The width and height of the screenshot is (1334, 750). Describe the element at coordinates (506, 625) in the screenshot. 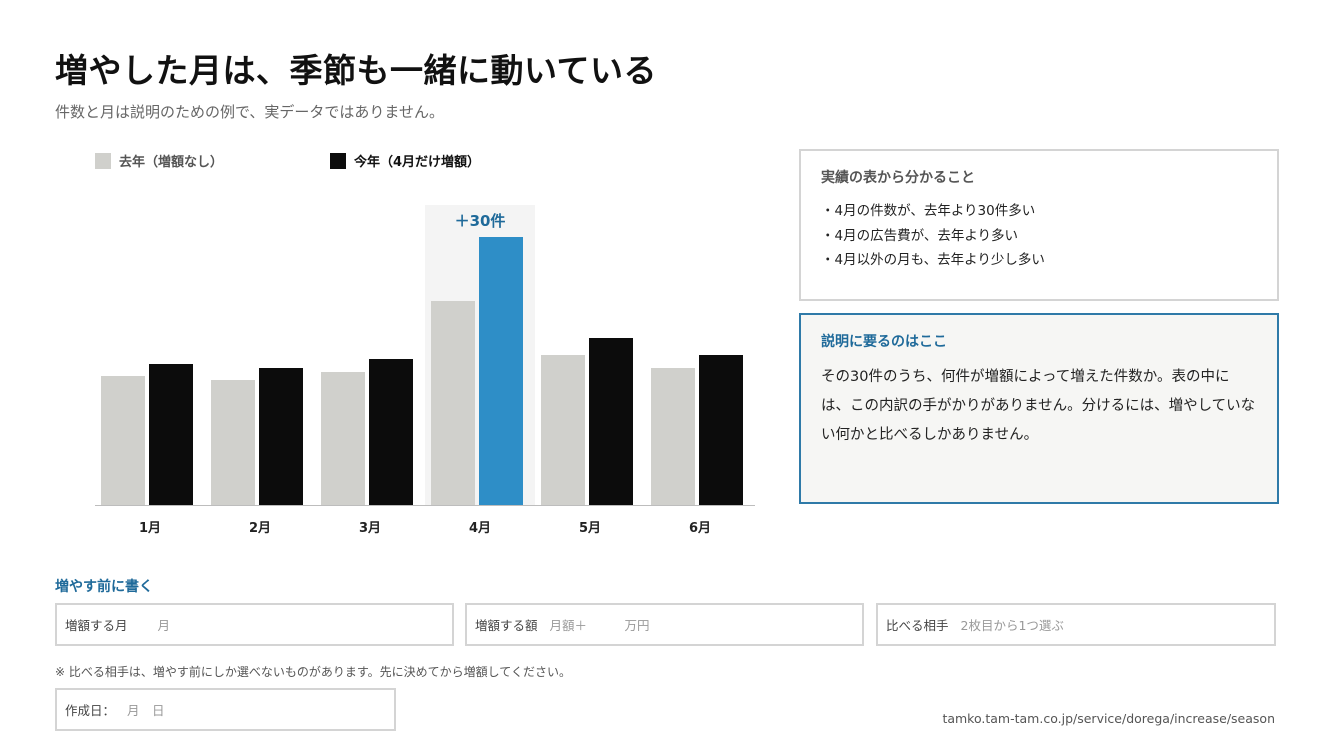

I see `field-label: 増額する額` at that location.